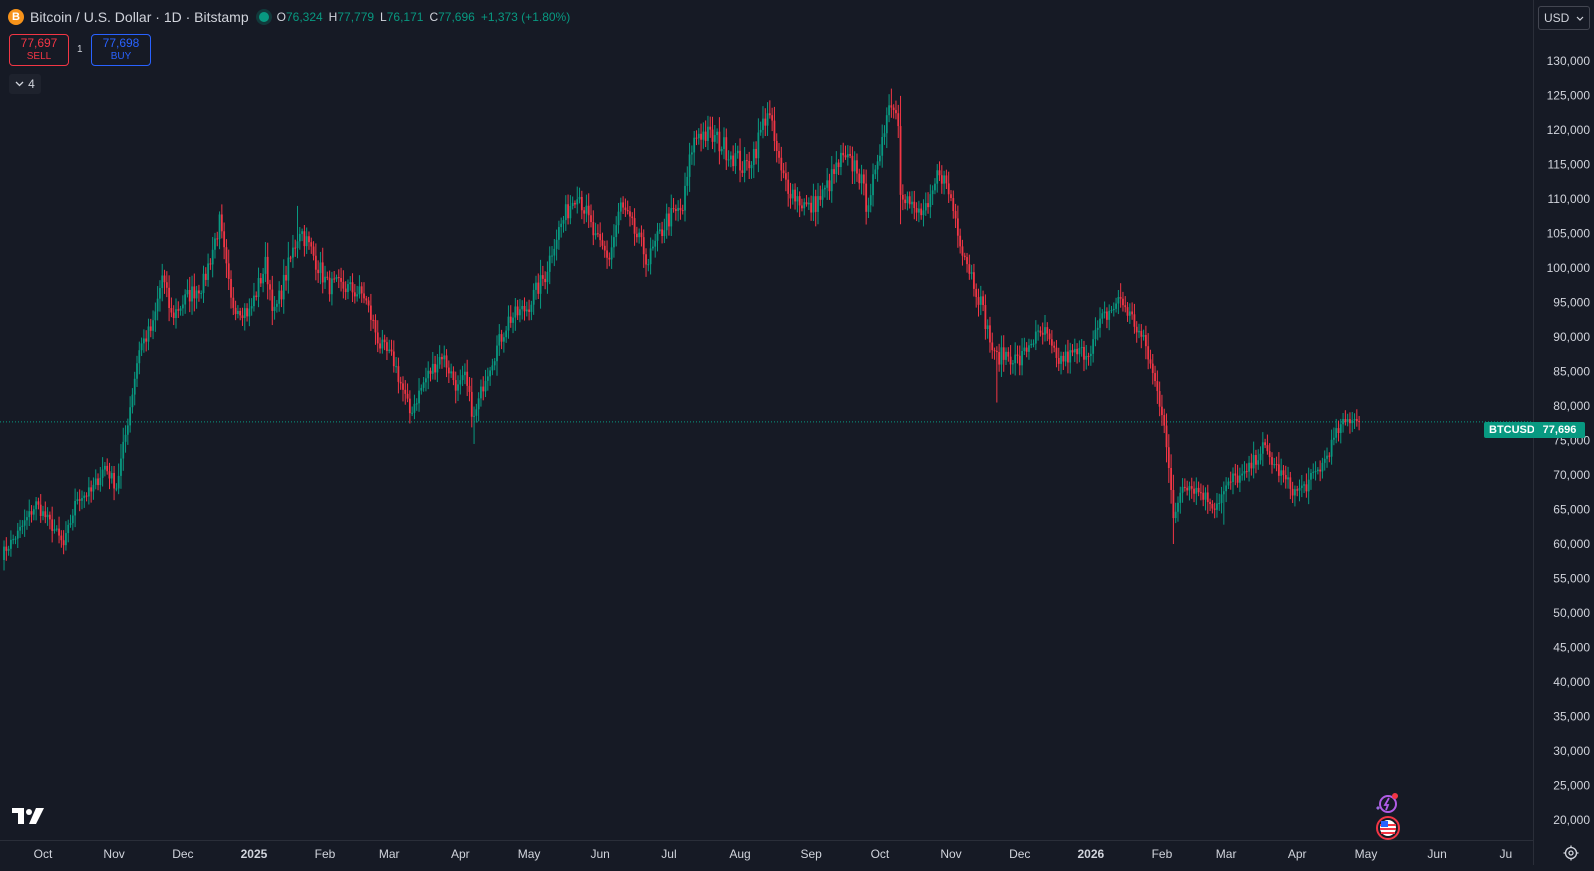 This screenshot has height=871, width=1594. Describe the element at coordinates (39, 50) in the screenshot. I see `sell-button: 77,697 SELL` at that location.